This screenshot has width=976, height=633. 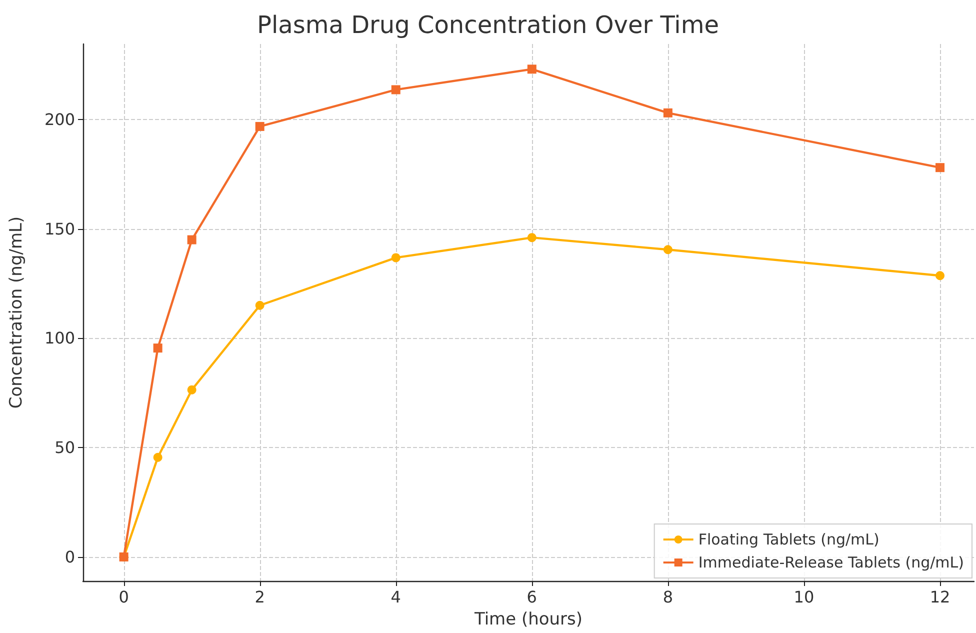 What do you see at coordinates (64, 448) in the screenshot?
I see `y-tick-label: 50` at bounding box center [64, 448].